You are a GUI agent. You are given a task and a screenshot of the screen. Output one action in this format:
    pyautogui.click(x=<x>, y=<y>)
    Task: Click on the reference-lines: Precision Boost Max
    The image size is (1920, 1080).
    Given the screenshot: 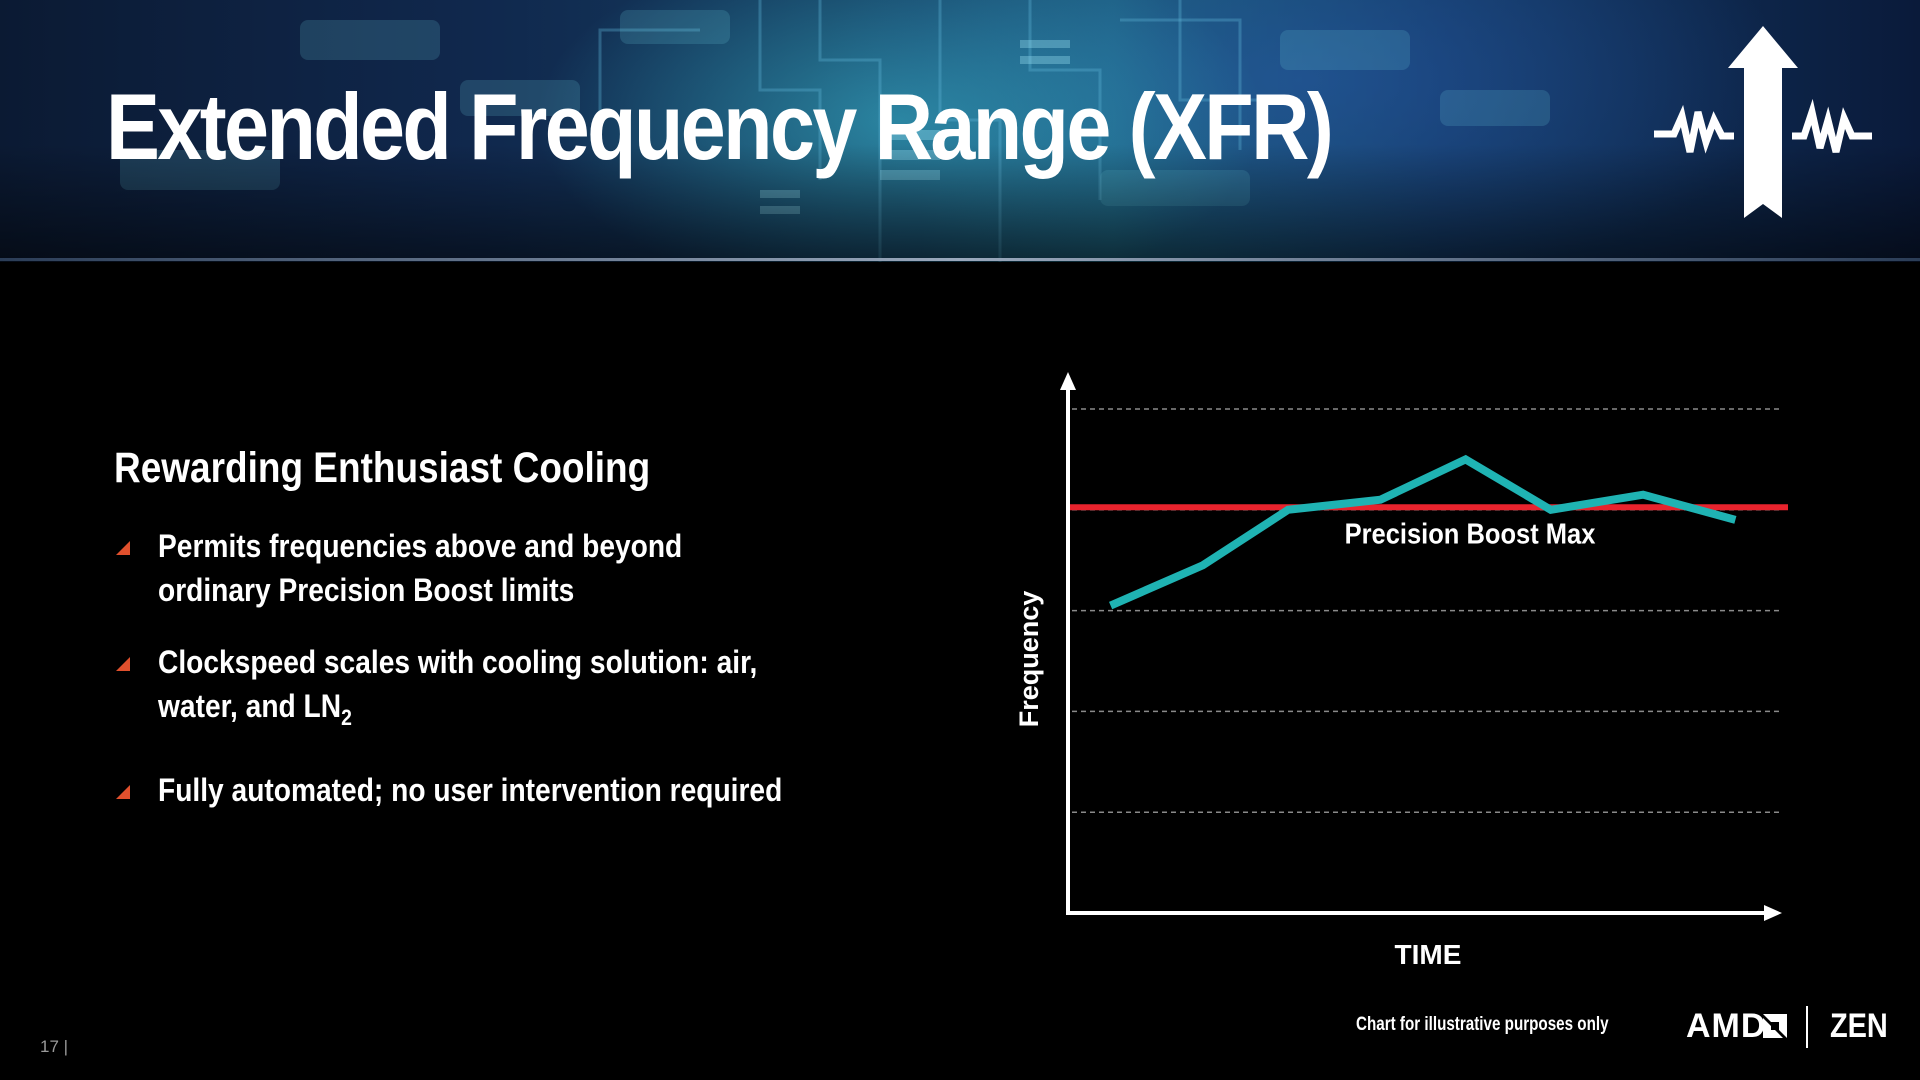 What is the action you would take?
    pyautogui.click(x=1429, y=527)
    